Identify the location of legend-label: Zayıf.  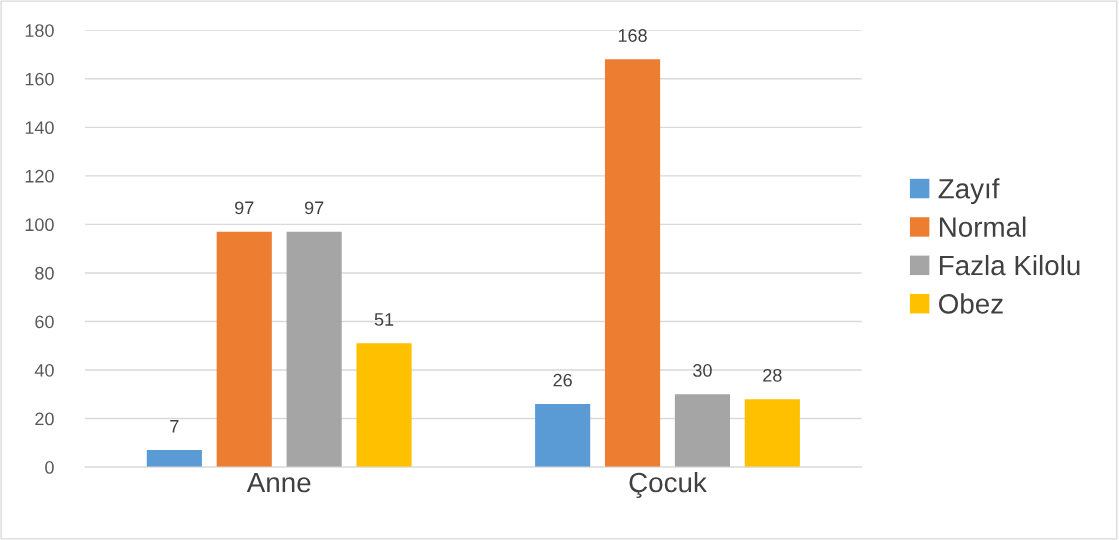
(969, 191).